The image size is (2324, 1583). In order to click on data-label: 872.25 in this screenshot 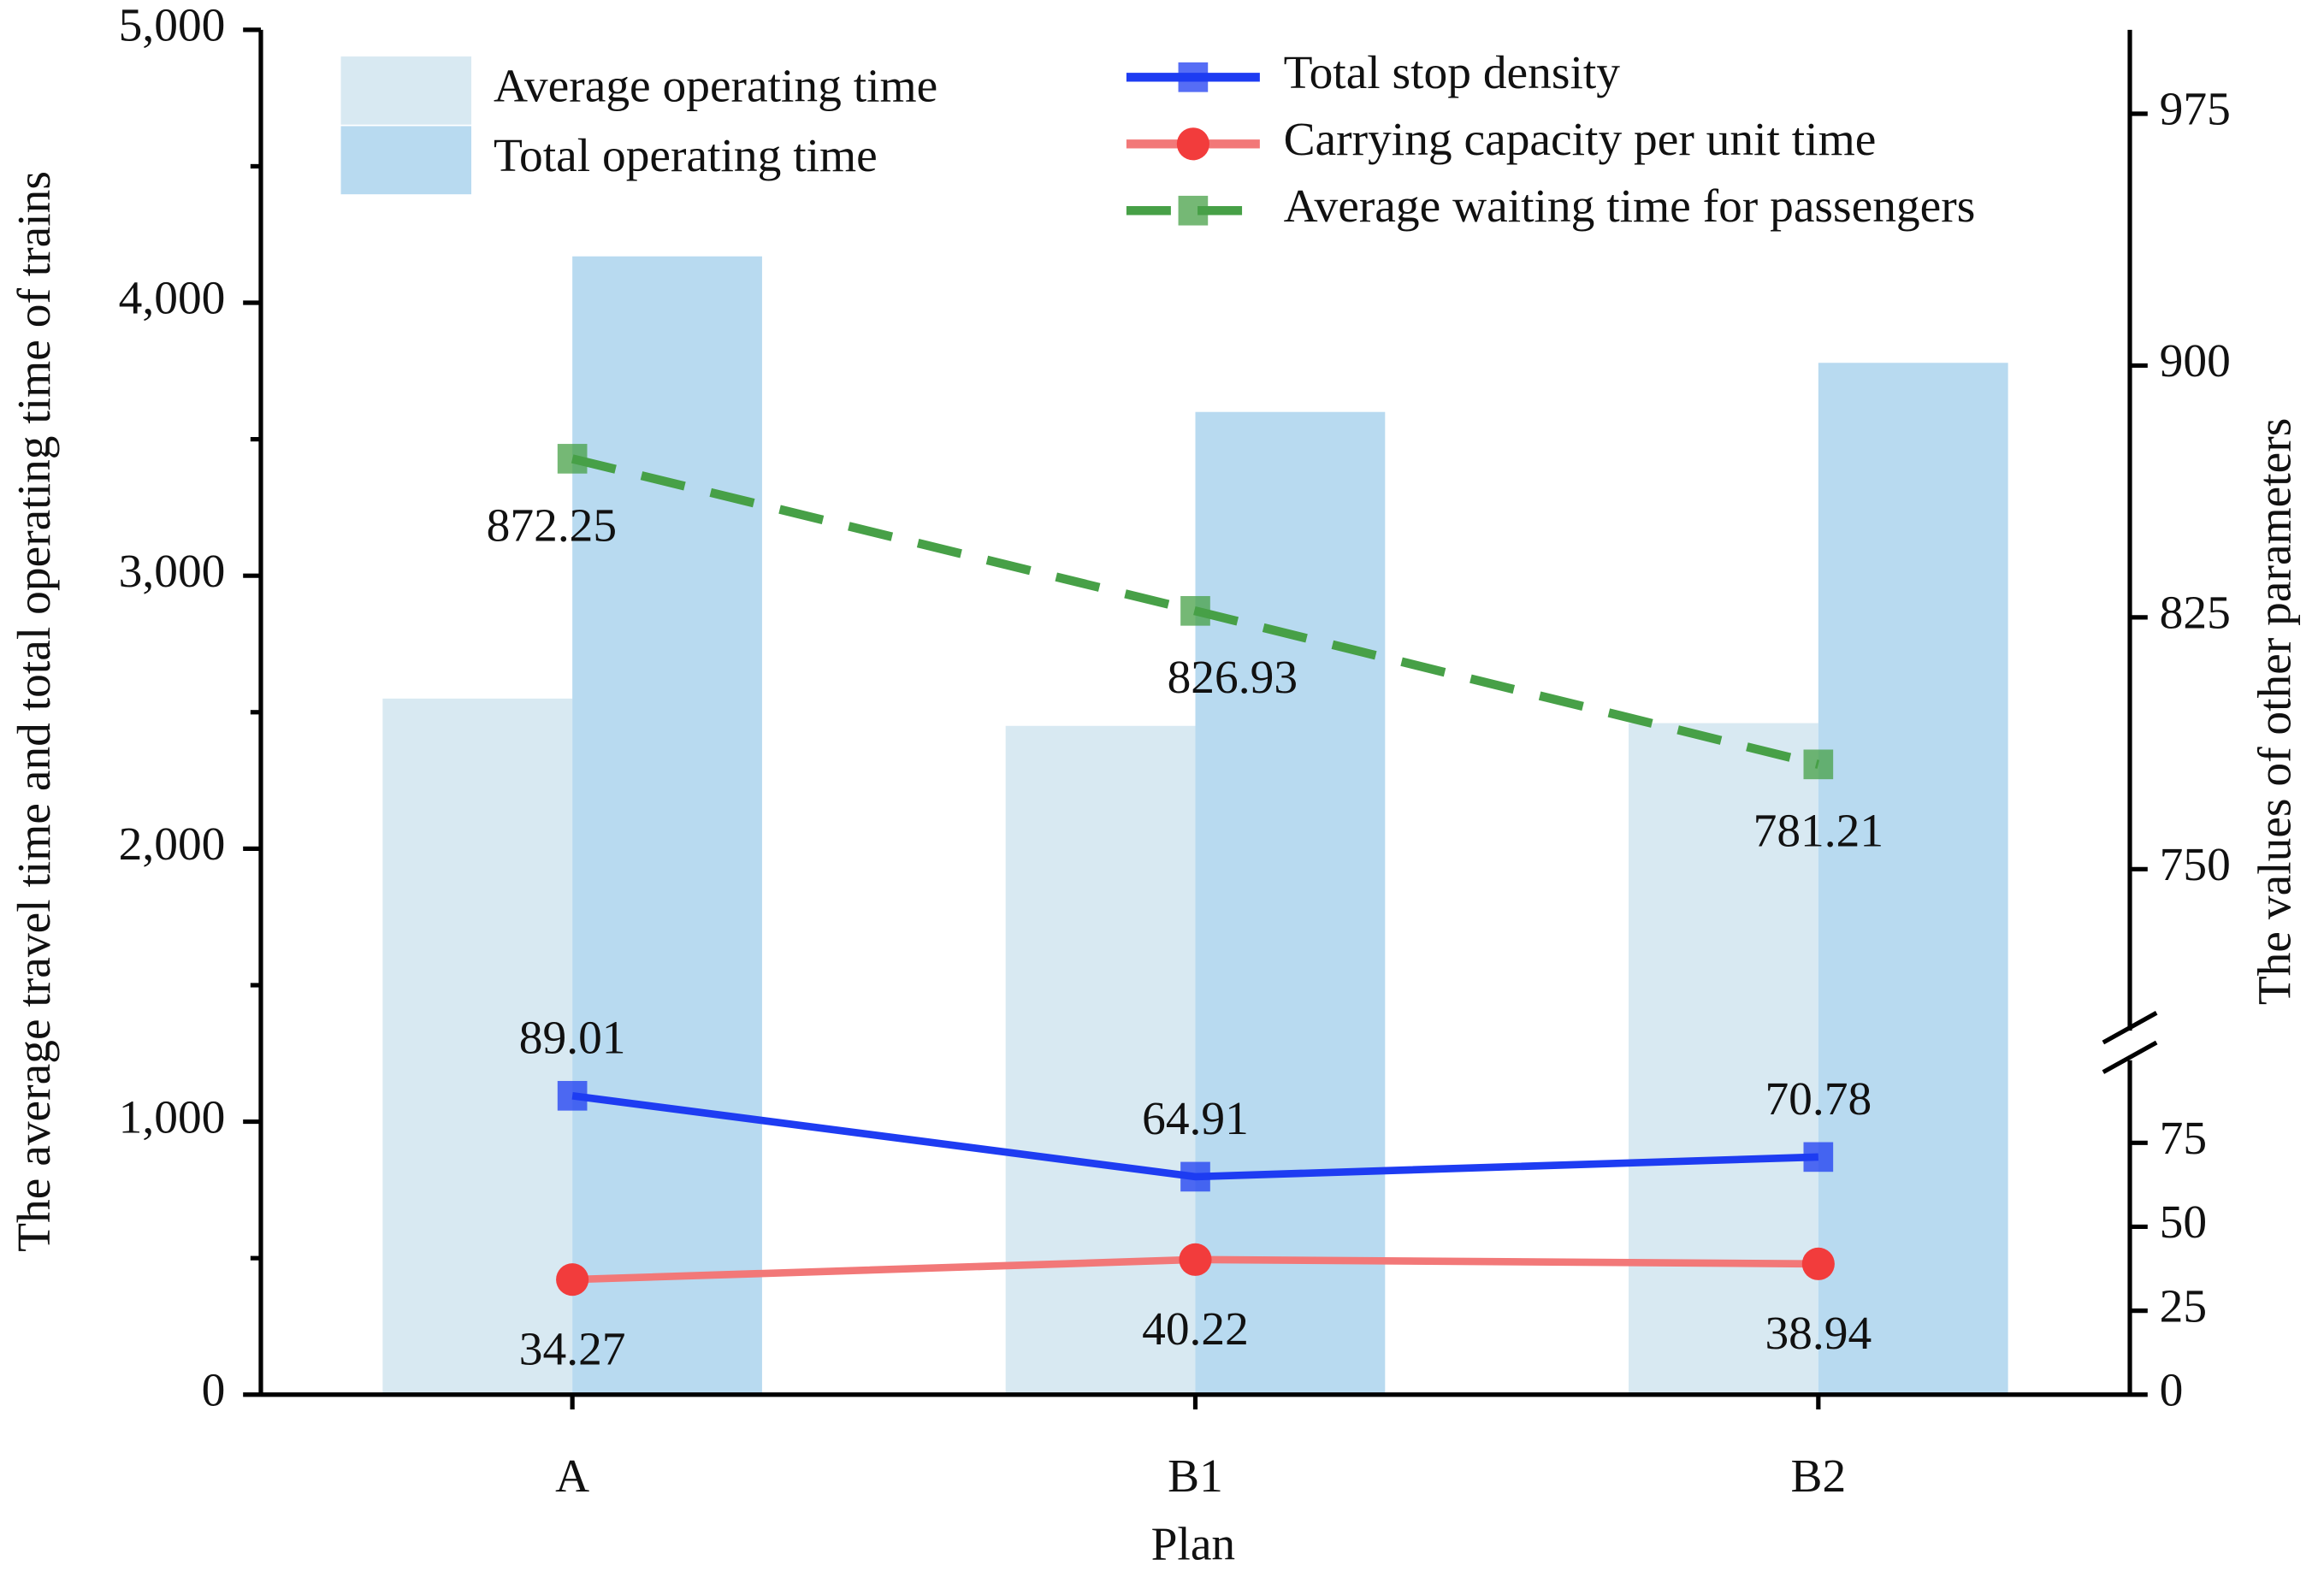, I will do `click(552, 525)`.